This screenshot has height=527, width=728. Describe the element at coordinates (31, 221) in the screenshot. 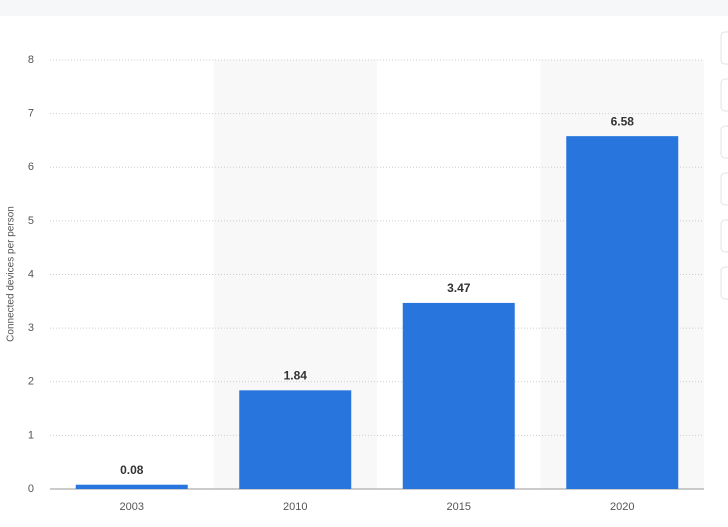

I see `y-tick-label: 5` at that location.